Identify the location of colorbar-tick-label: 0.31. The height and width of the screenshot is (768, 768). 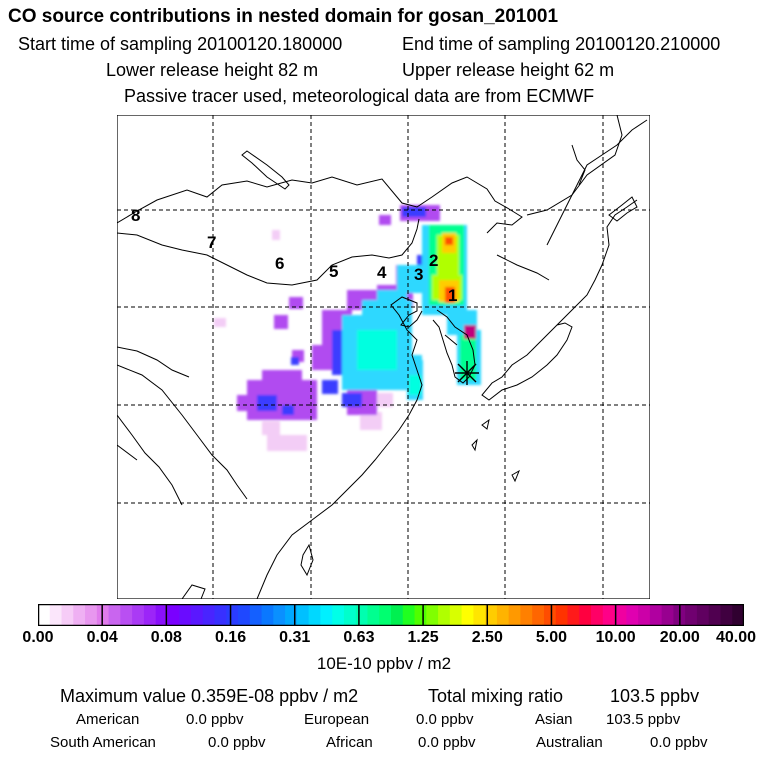
(295, 637).